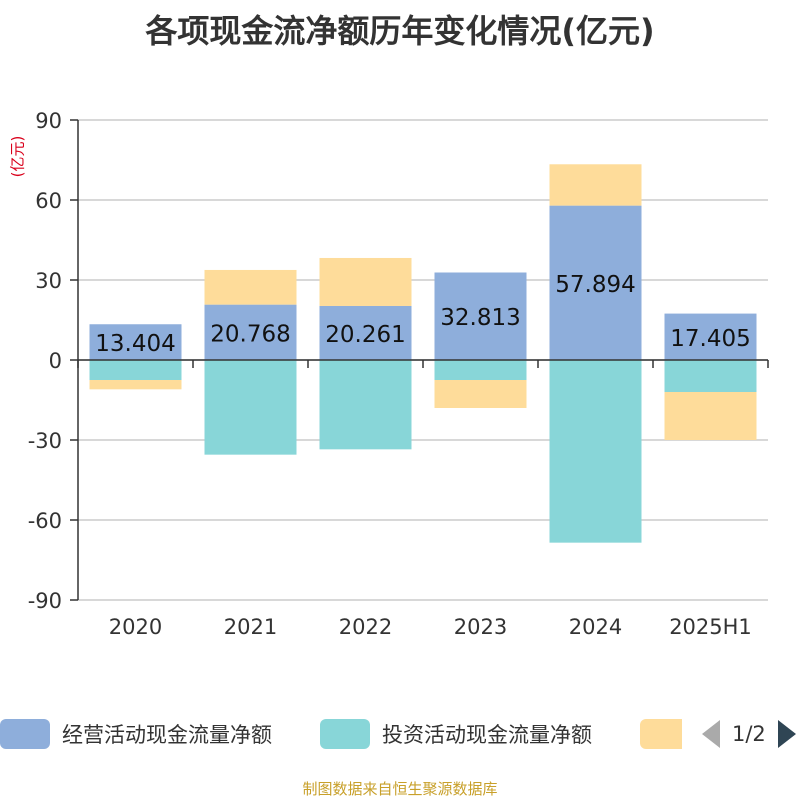 This screenshot has height=800, width=800. I want to click on data-source-note: 制图数据来自恒生聚源数据库, so click(400, 789).